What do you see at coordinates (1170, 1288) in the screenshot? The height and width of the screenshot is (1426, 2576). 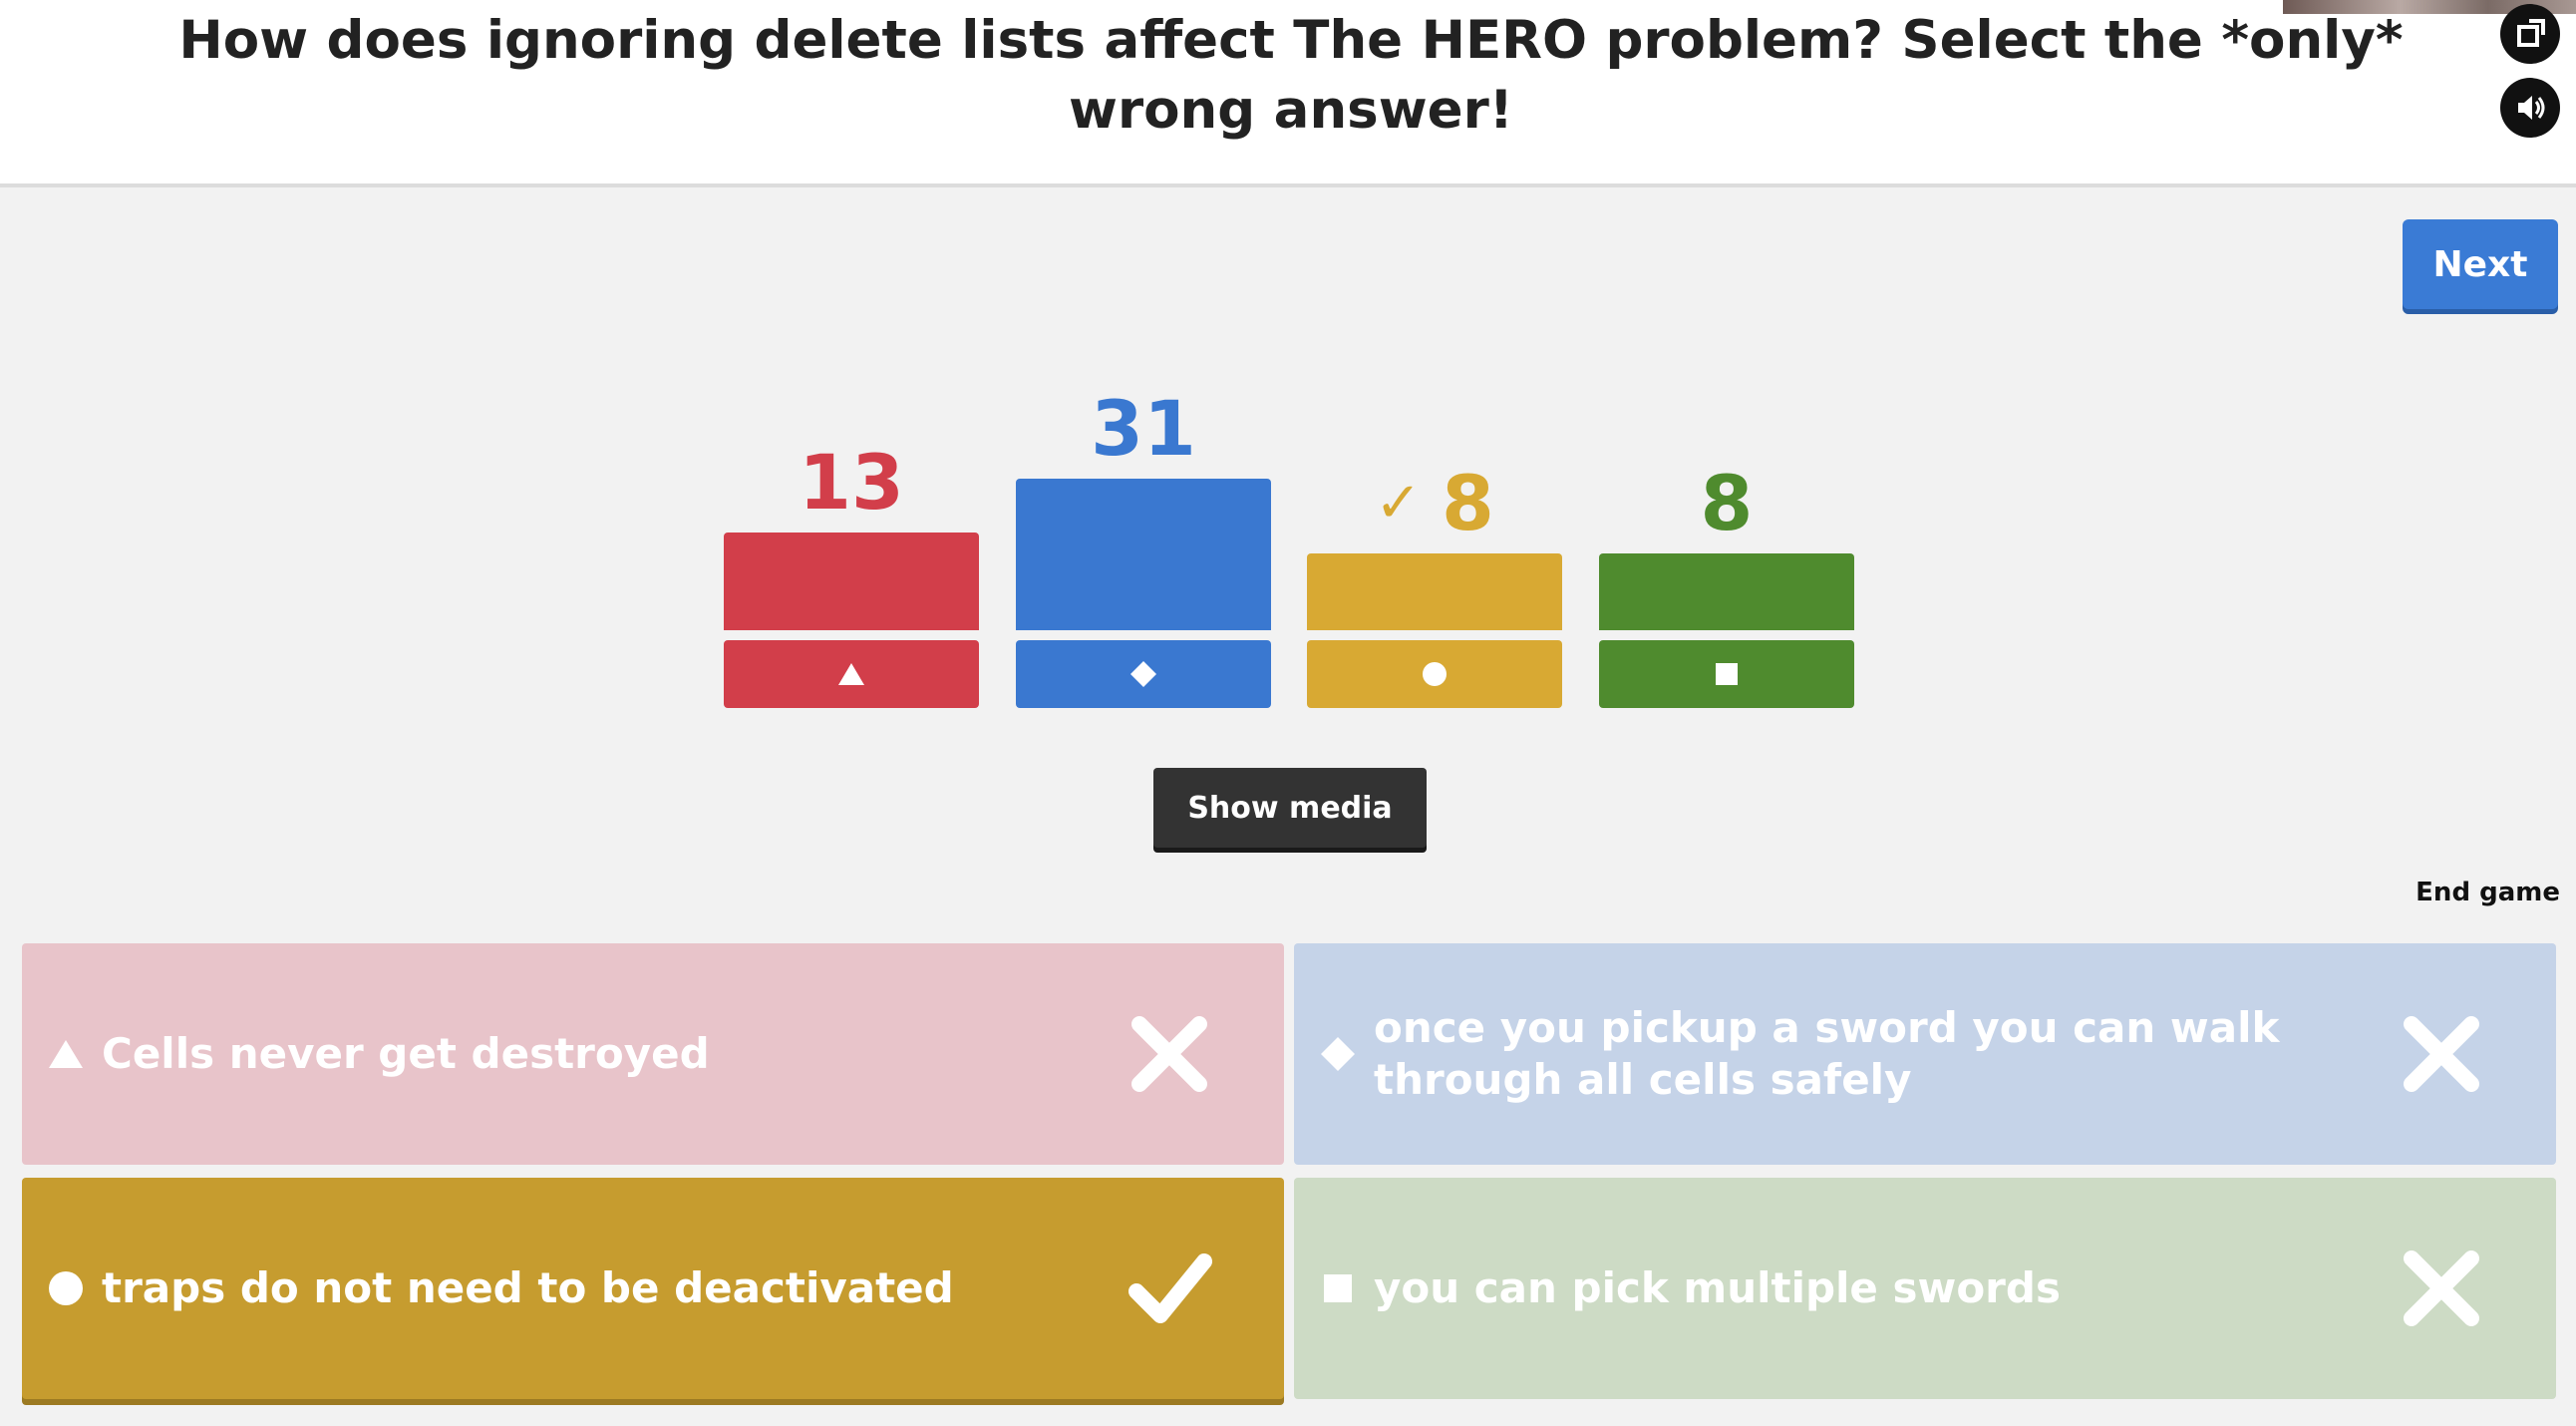 I see `checkmark-icon` at bounding box center [1170, 1288].